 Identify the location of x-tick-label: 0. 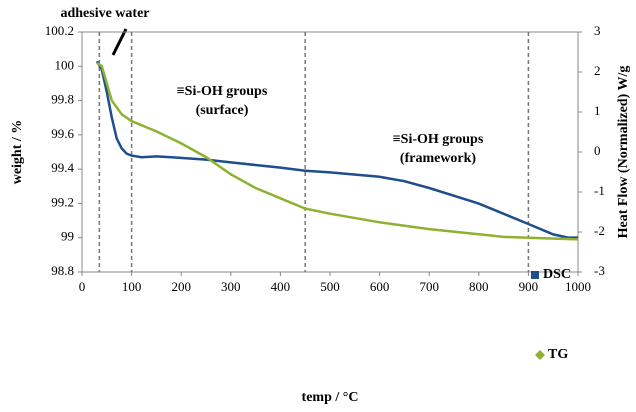
(82, 286).